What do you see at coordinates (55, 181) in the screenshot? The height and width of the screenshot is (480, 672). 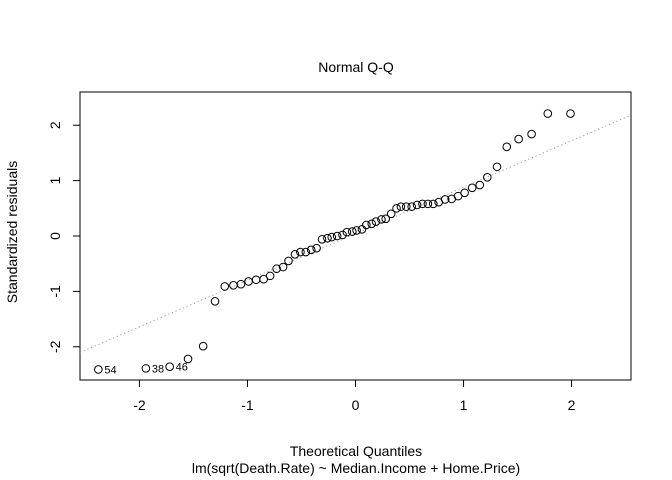 I see `y-tick-label: 1` at bounding box center [55, 181].